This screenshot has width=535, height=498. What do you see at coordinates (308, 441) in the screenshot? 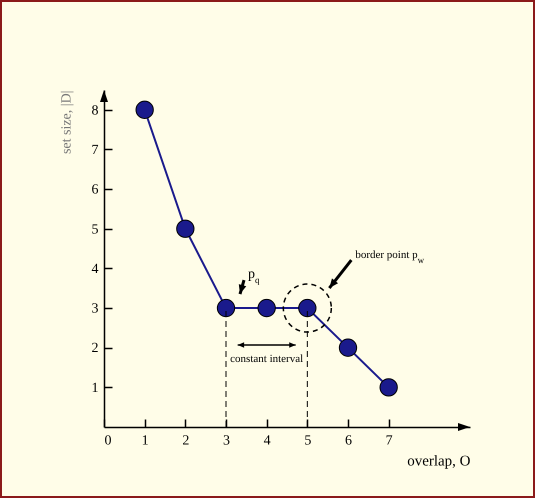
I see `x-tick-label: 5` at bounding box center [308, 441].